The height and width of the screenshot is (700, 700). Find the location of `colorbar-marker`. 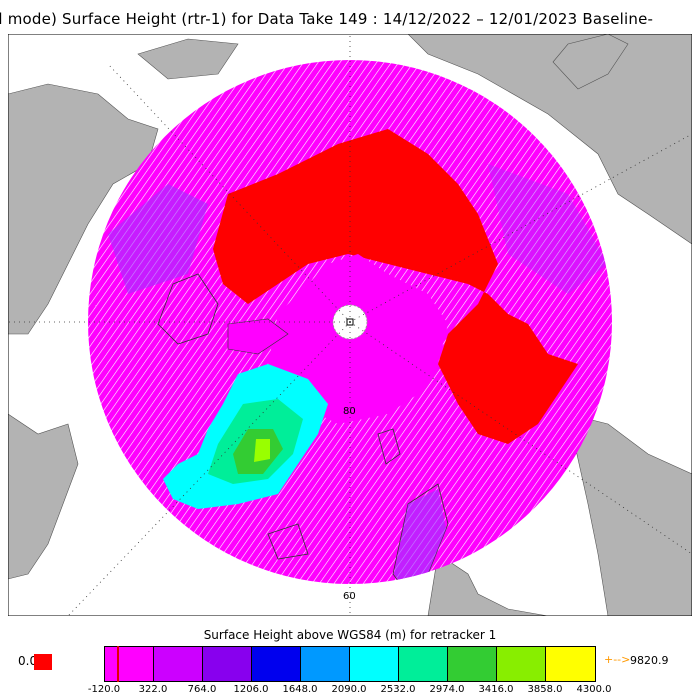

colorbar-marker is located at coordinates (118, 664).